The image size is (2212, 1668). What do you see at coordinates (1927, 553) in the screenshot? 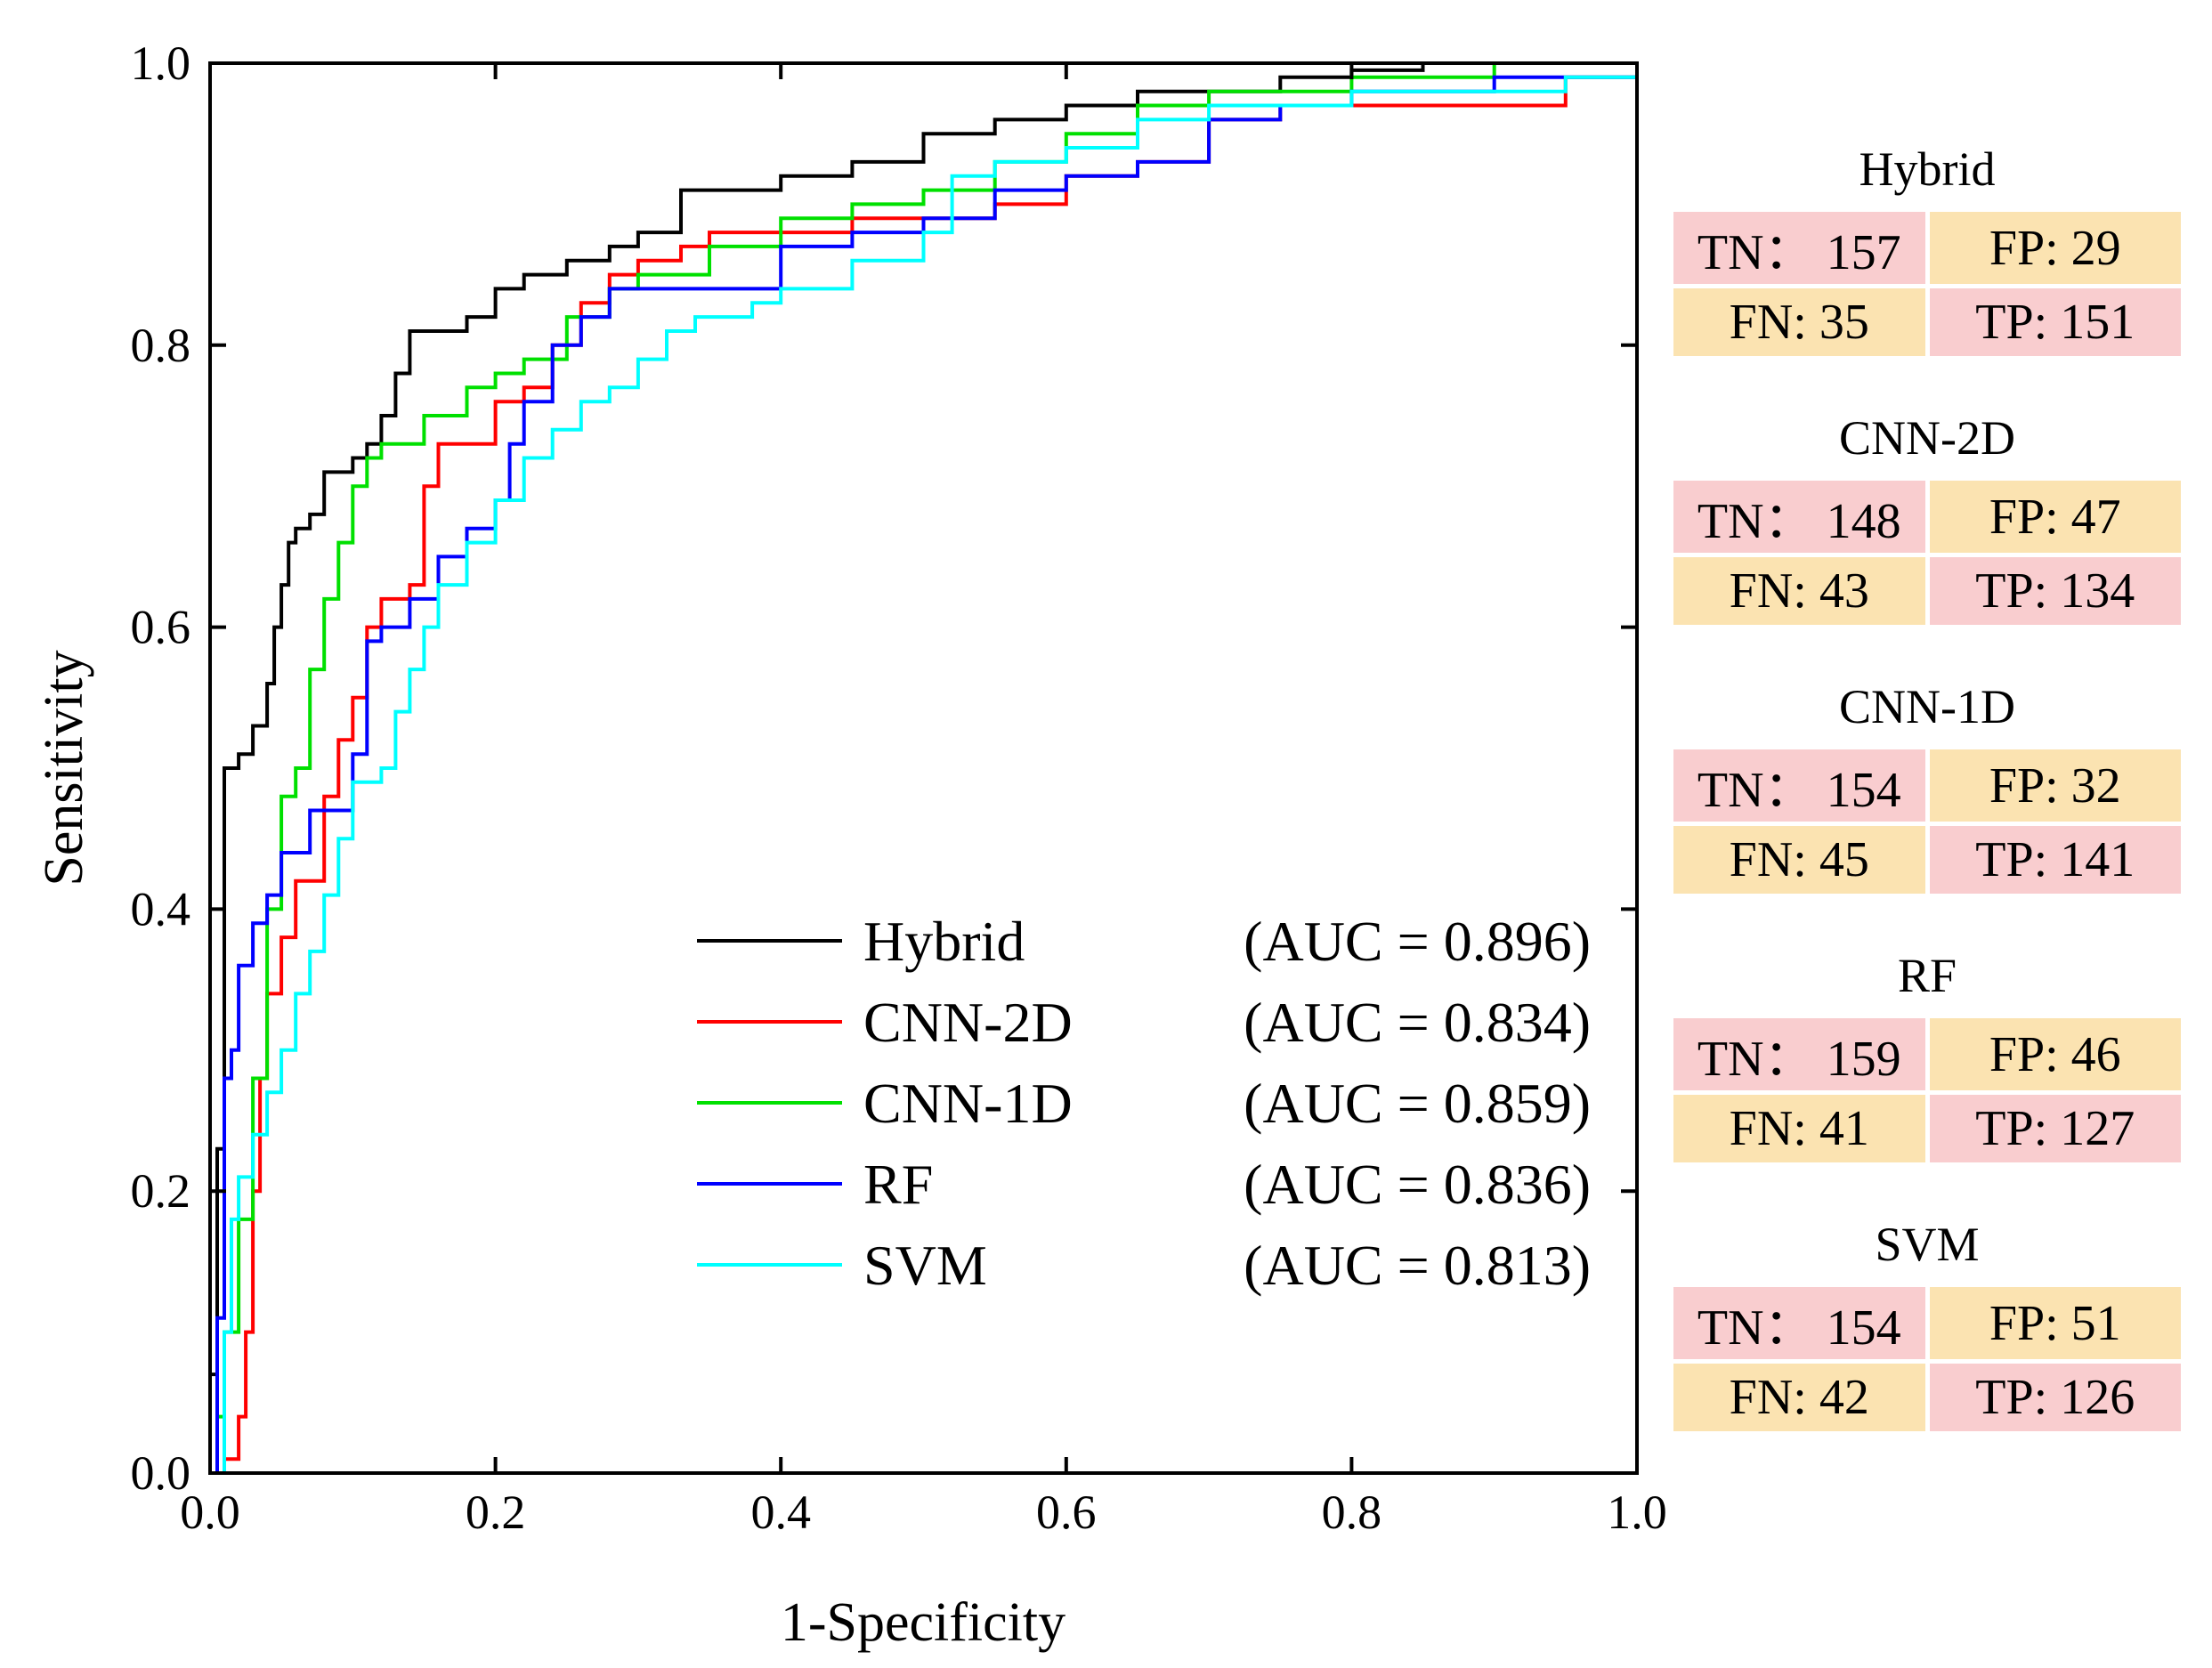
I see `confusion-matrix-cnn-2d: TN： 148 FP: 47 FN: 43 TP: 134` at bounding box center [1927, 553].